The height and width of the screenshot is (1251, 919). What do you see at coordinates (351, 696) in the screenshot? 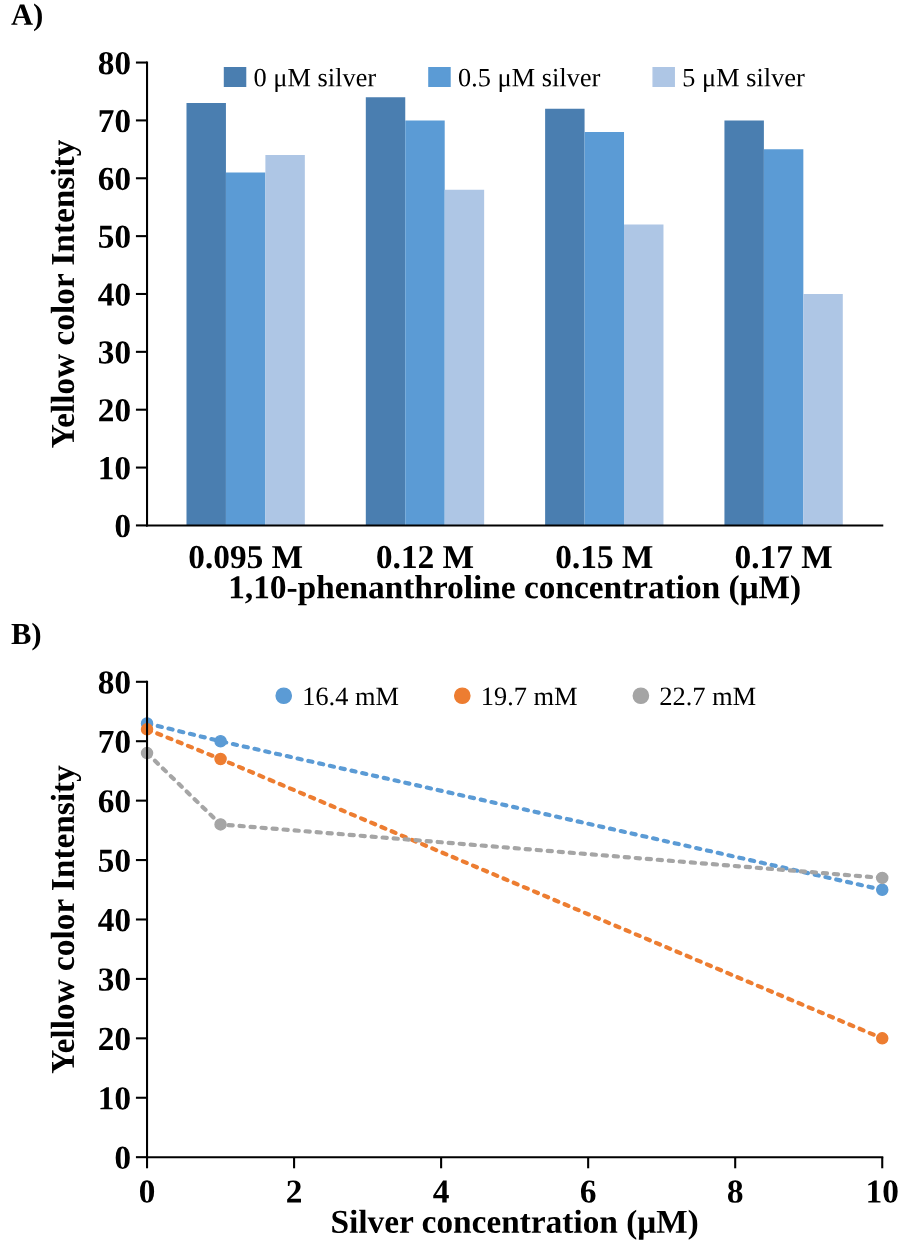
I see `legend-label: 16.4 mM` at bounding box center [351, 696].